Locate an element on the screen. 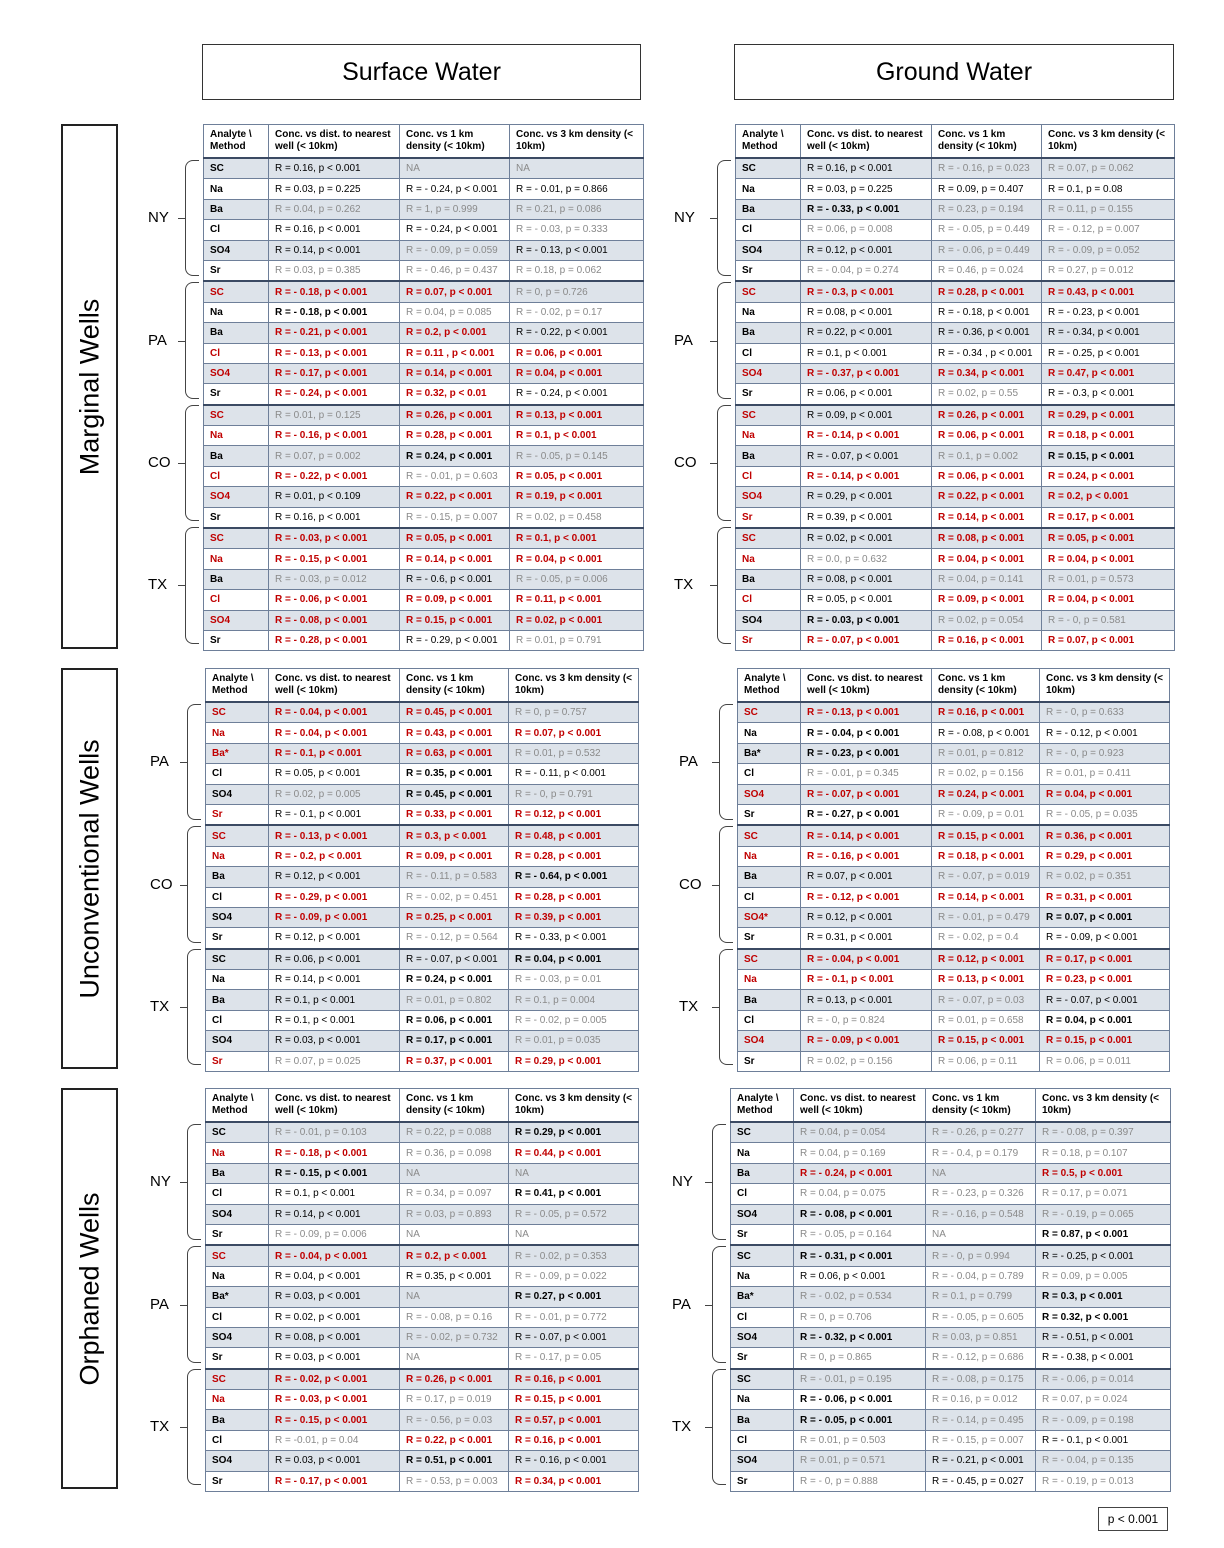  correlation-cell: R = 0.02, p = 0.351 is located at coordinates (1104, 877).